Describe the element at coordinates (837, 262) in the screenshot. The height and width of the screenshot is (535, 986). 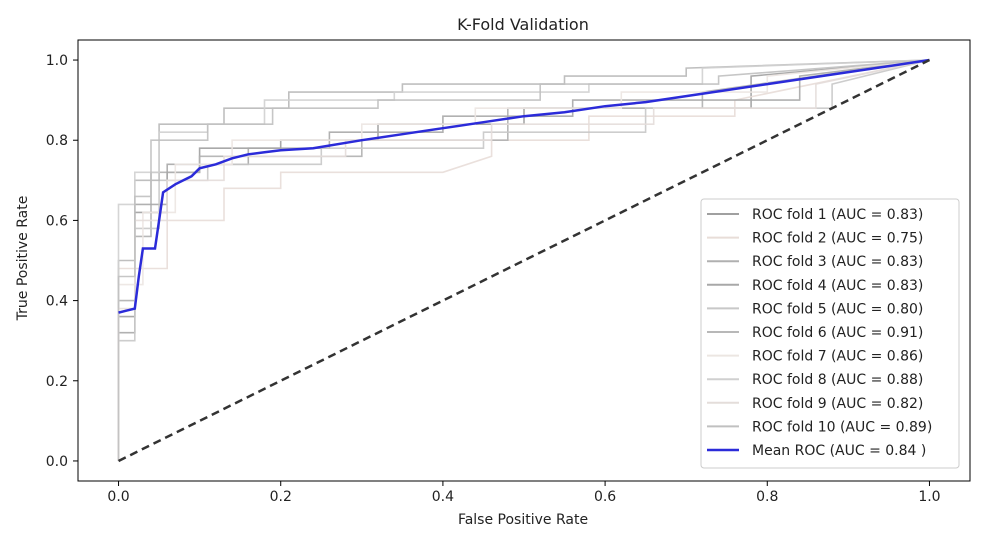
I see `legend-label: ROC fold 3 (AUC = 0.83)` at that location.